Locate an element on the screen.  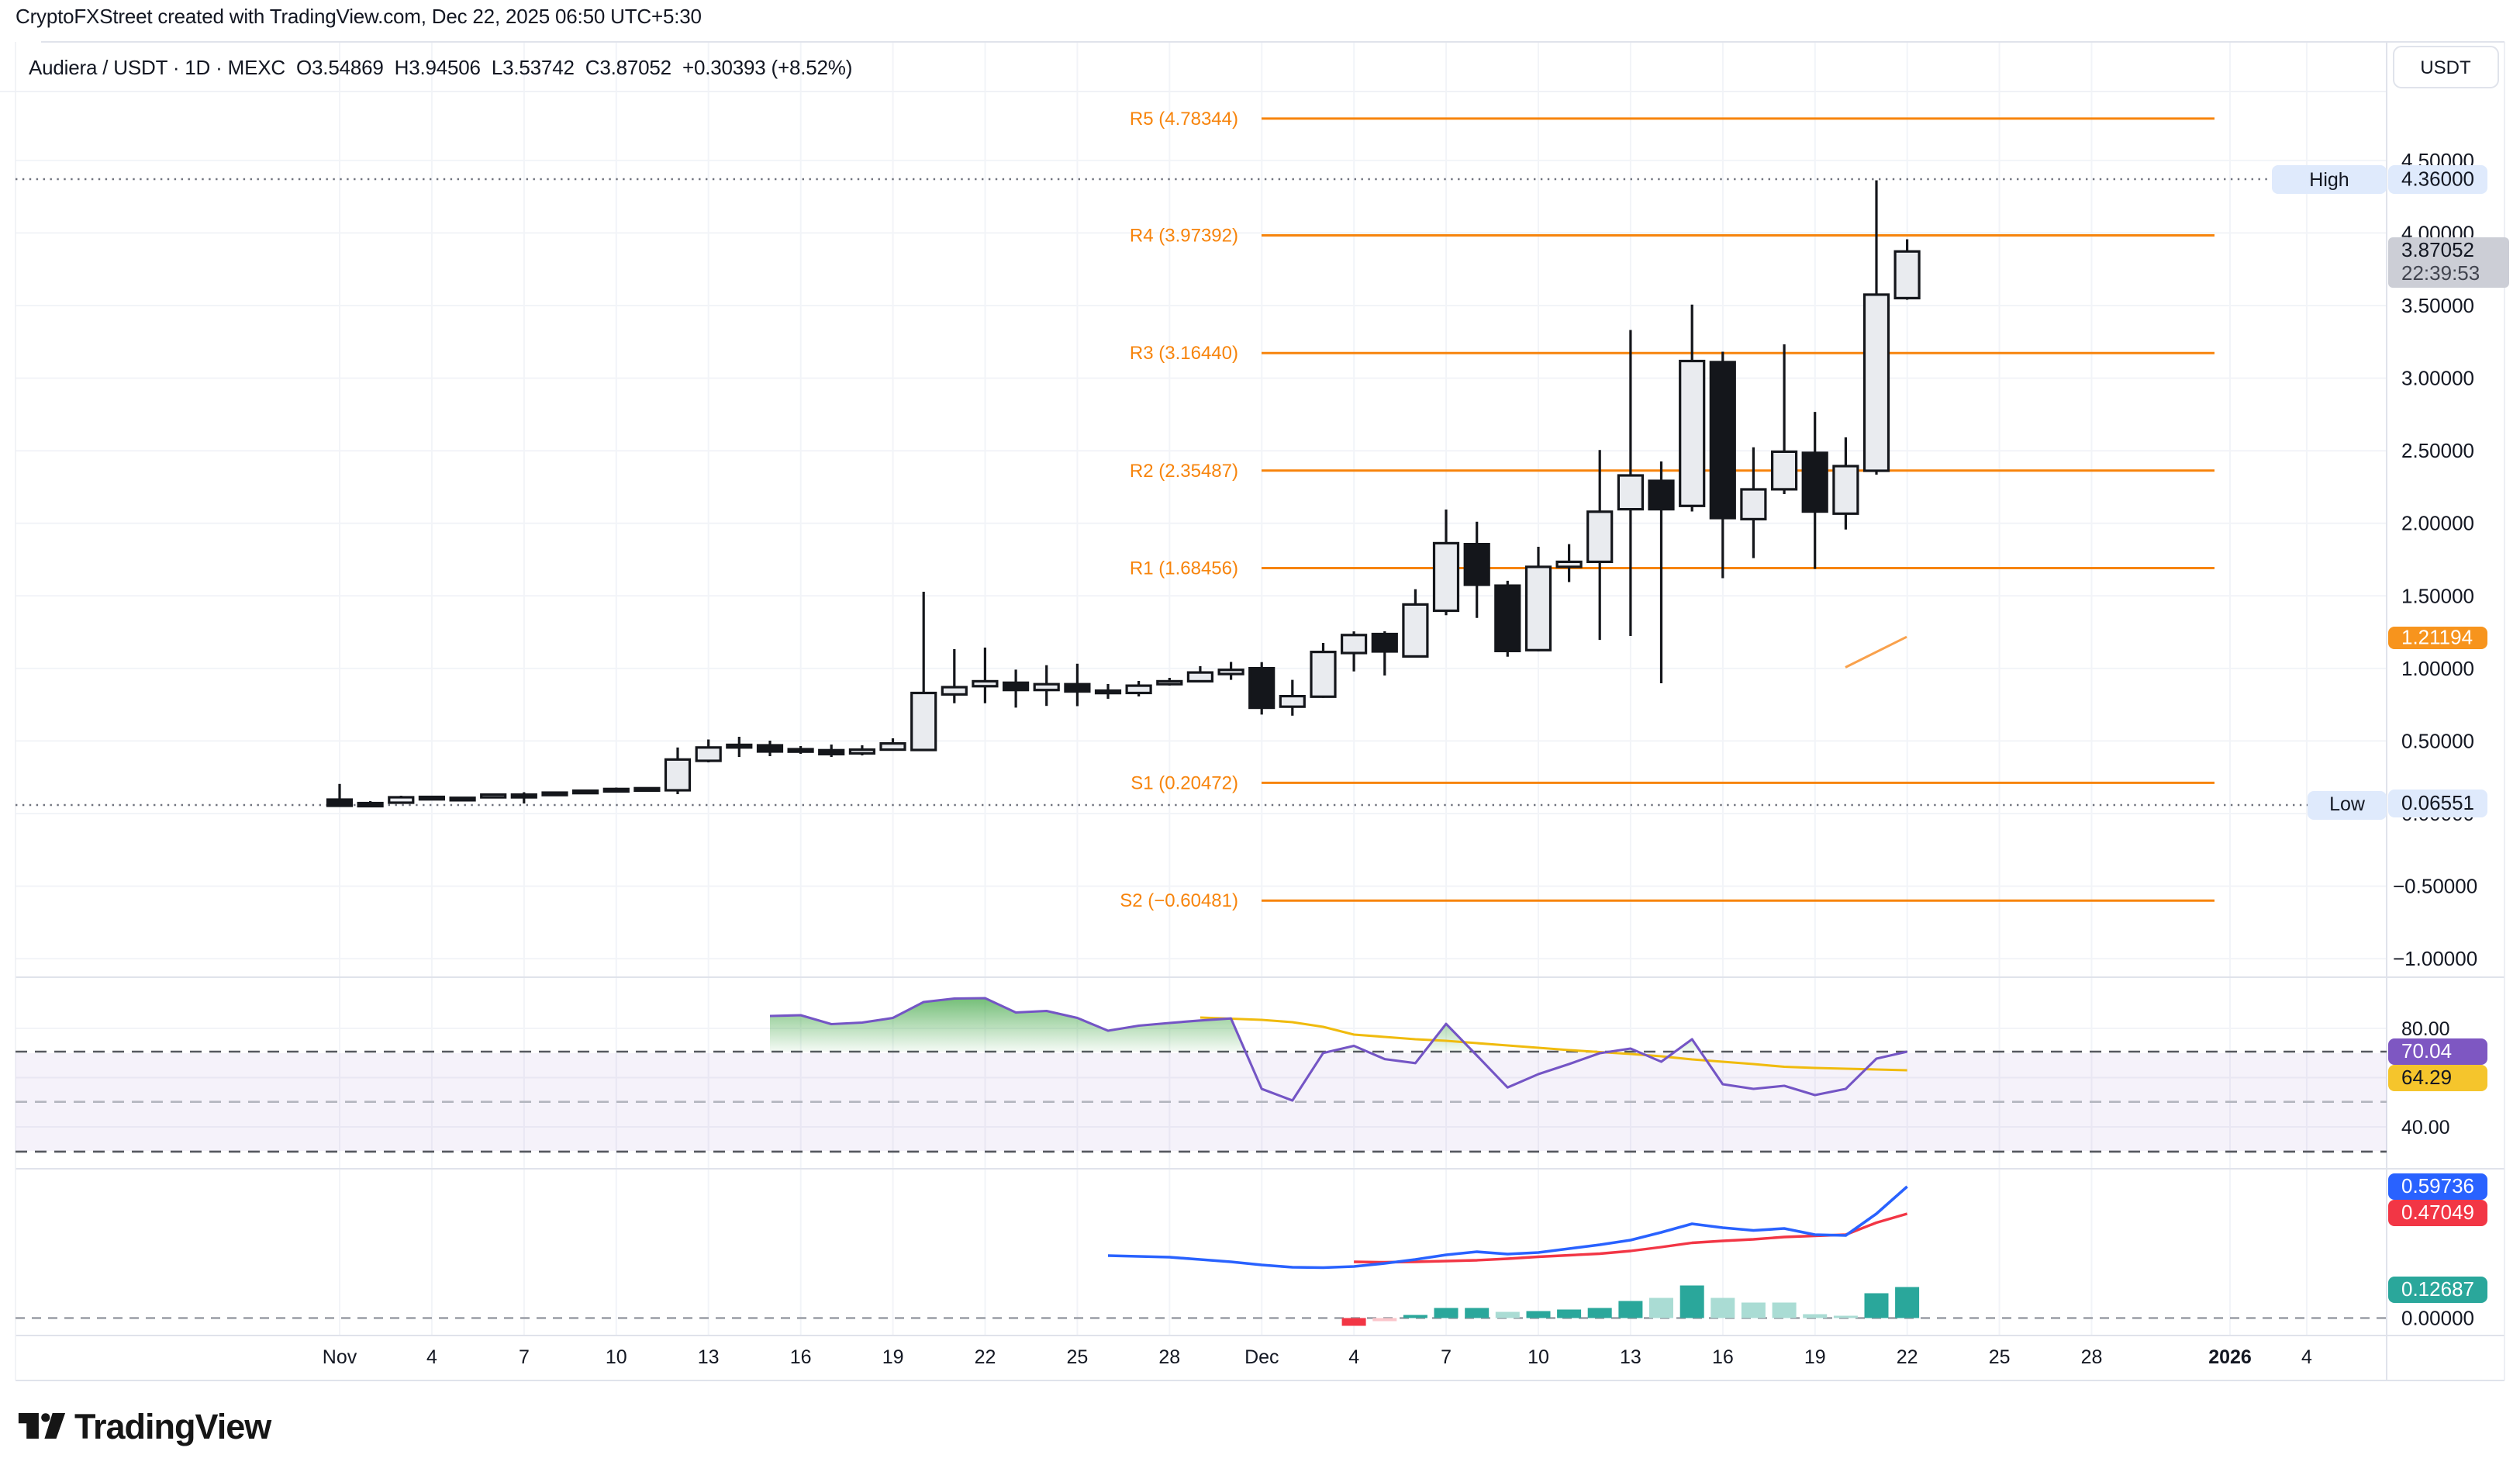
svg-text: 64.29 is located at coordinates (2426, 1077).